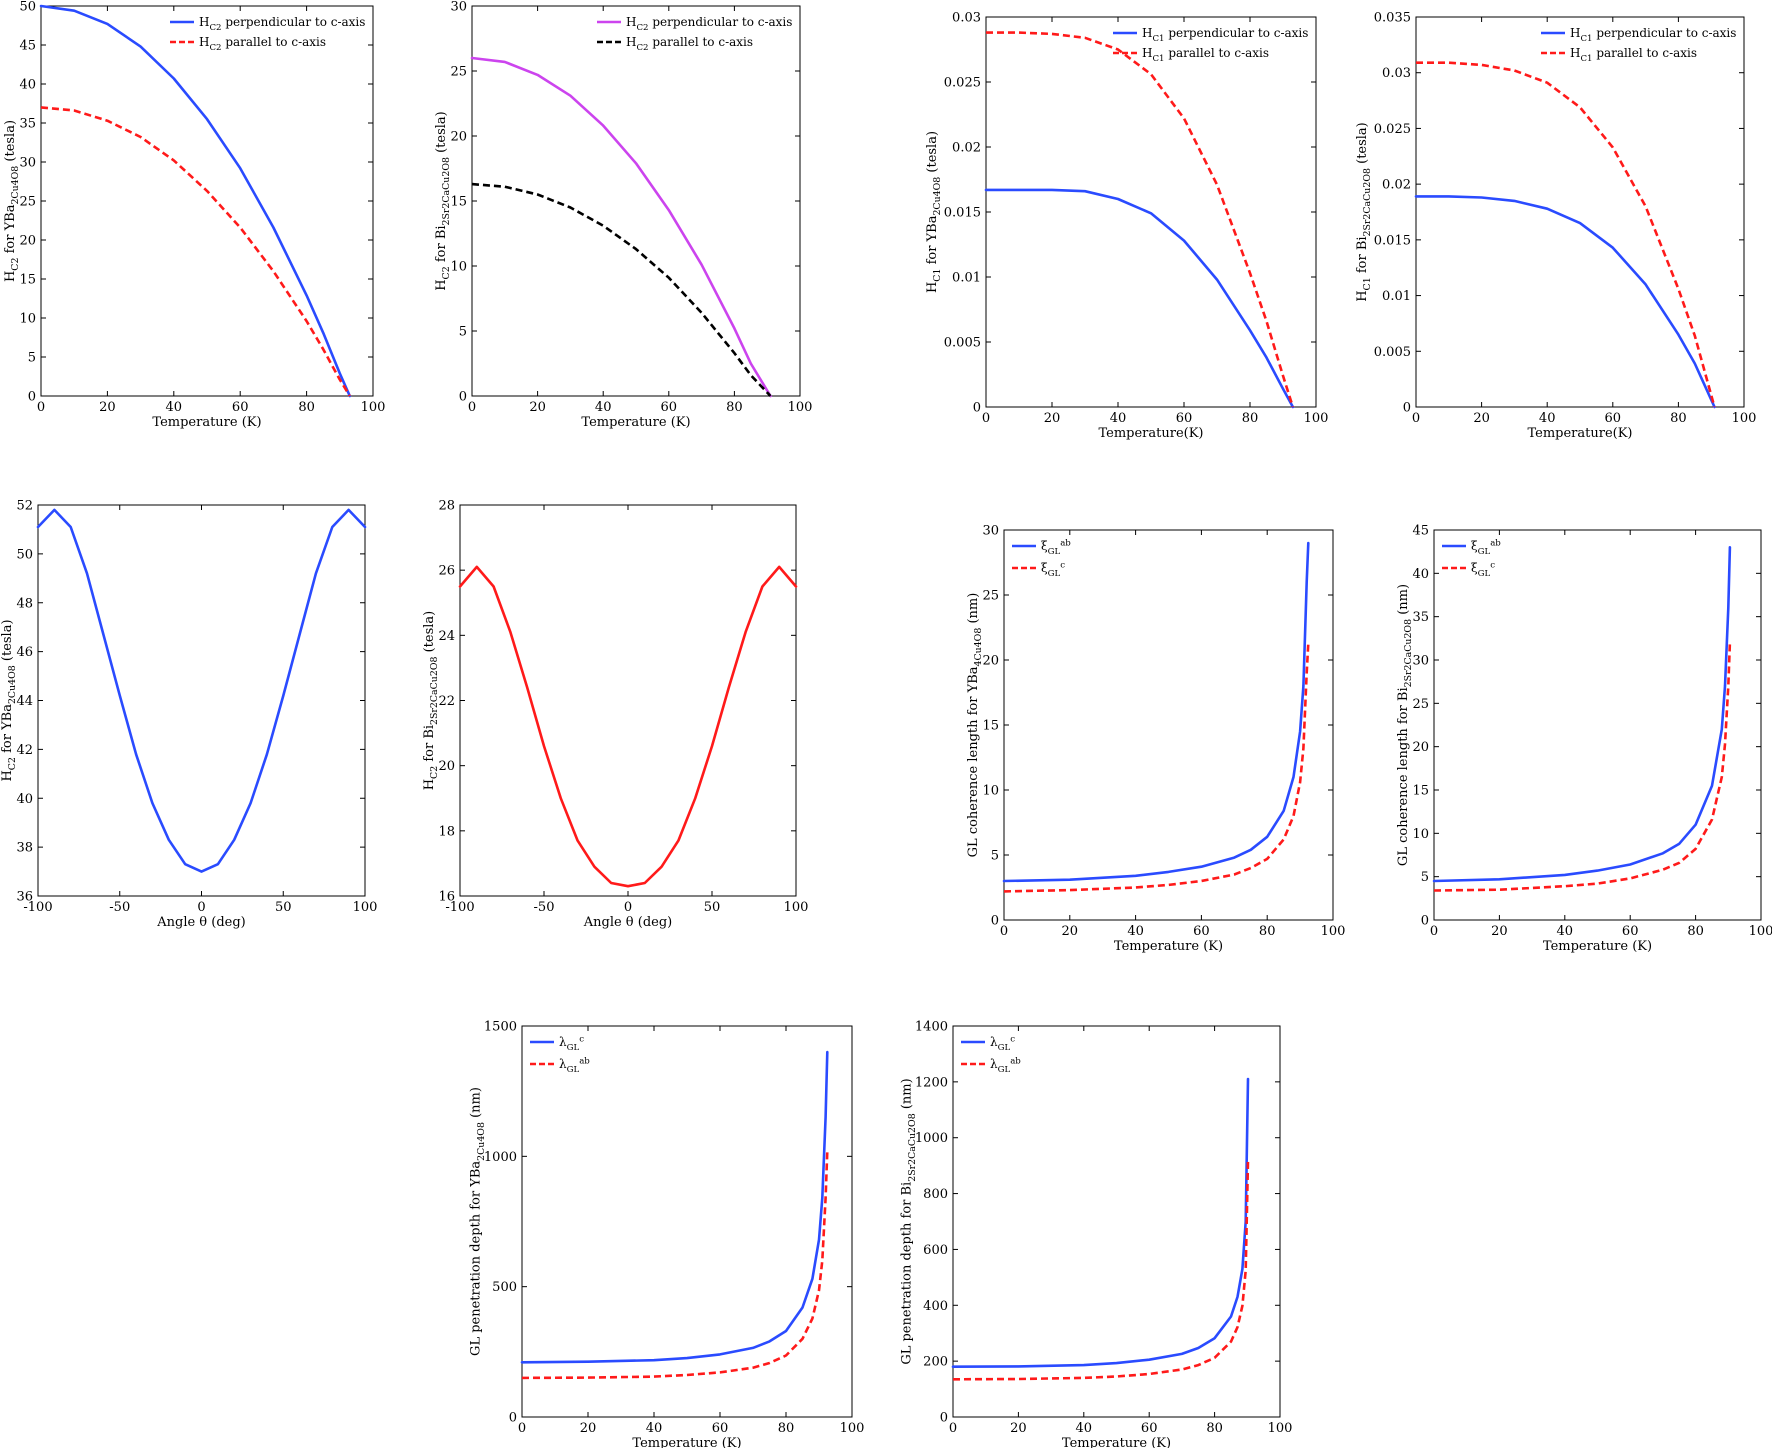  What do you see at coordinates (689, 44) in the screenshot?
I see `legend-label: HC2 parallel to c-axis` at bounding box center [689, 44].